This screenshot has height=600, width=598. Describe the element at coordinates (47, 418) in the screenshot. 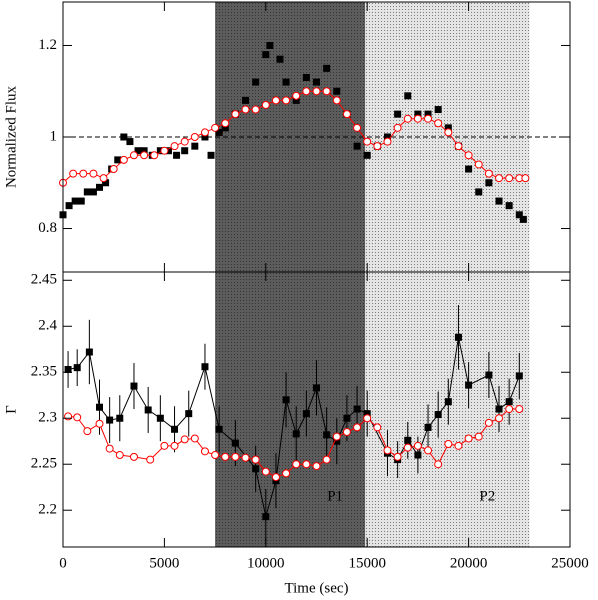

I see `y-tick-label: 2.3` at that location.